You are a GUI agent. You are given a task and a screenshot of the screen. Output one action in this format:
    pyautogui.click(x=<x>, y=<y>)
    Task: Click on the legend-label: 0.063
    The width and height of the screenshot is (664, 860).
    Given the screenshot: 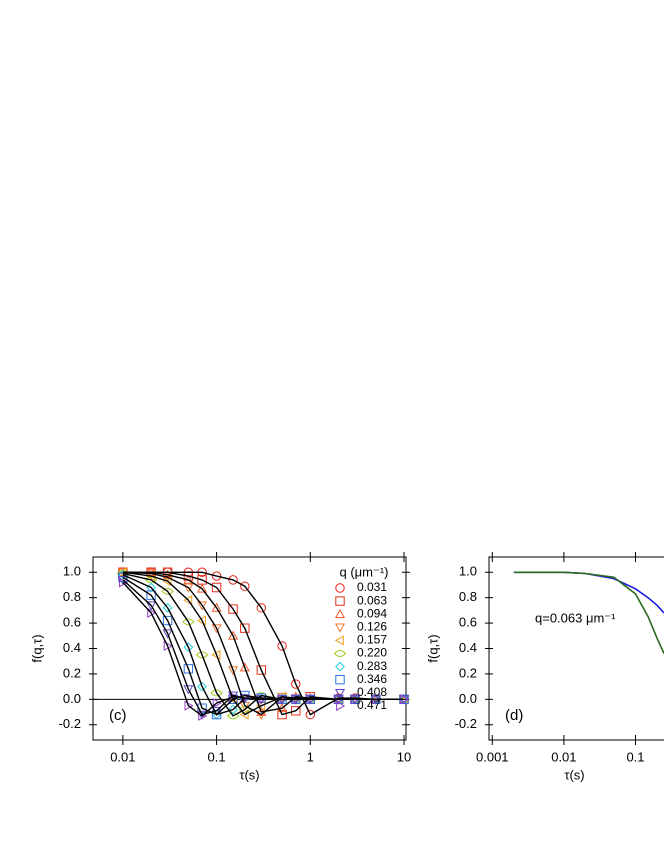 What is the action you would take?
    pyautogui.click(x=372, y=600)
    